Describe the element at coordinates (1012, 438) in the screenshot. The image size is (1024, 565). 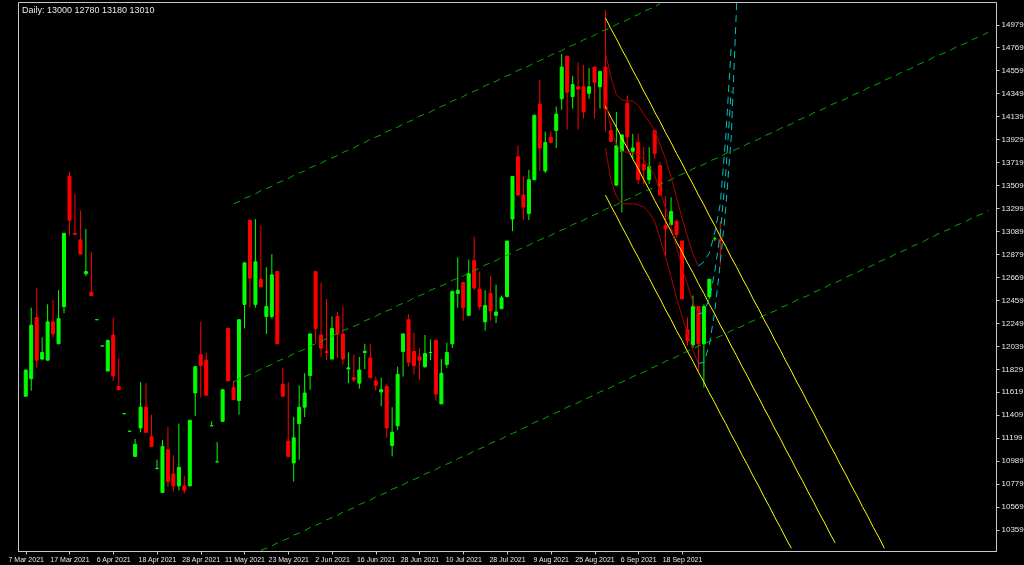
I see `y-tick-label: 11199` at that location.